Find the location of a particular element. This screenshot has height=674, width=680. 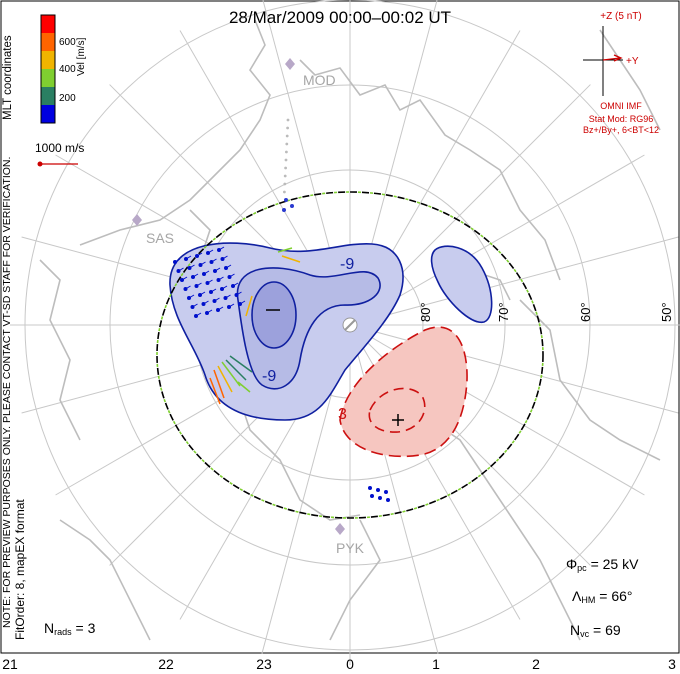

contour-label-pos: 3 is located at coordinates (342, 414).